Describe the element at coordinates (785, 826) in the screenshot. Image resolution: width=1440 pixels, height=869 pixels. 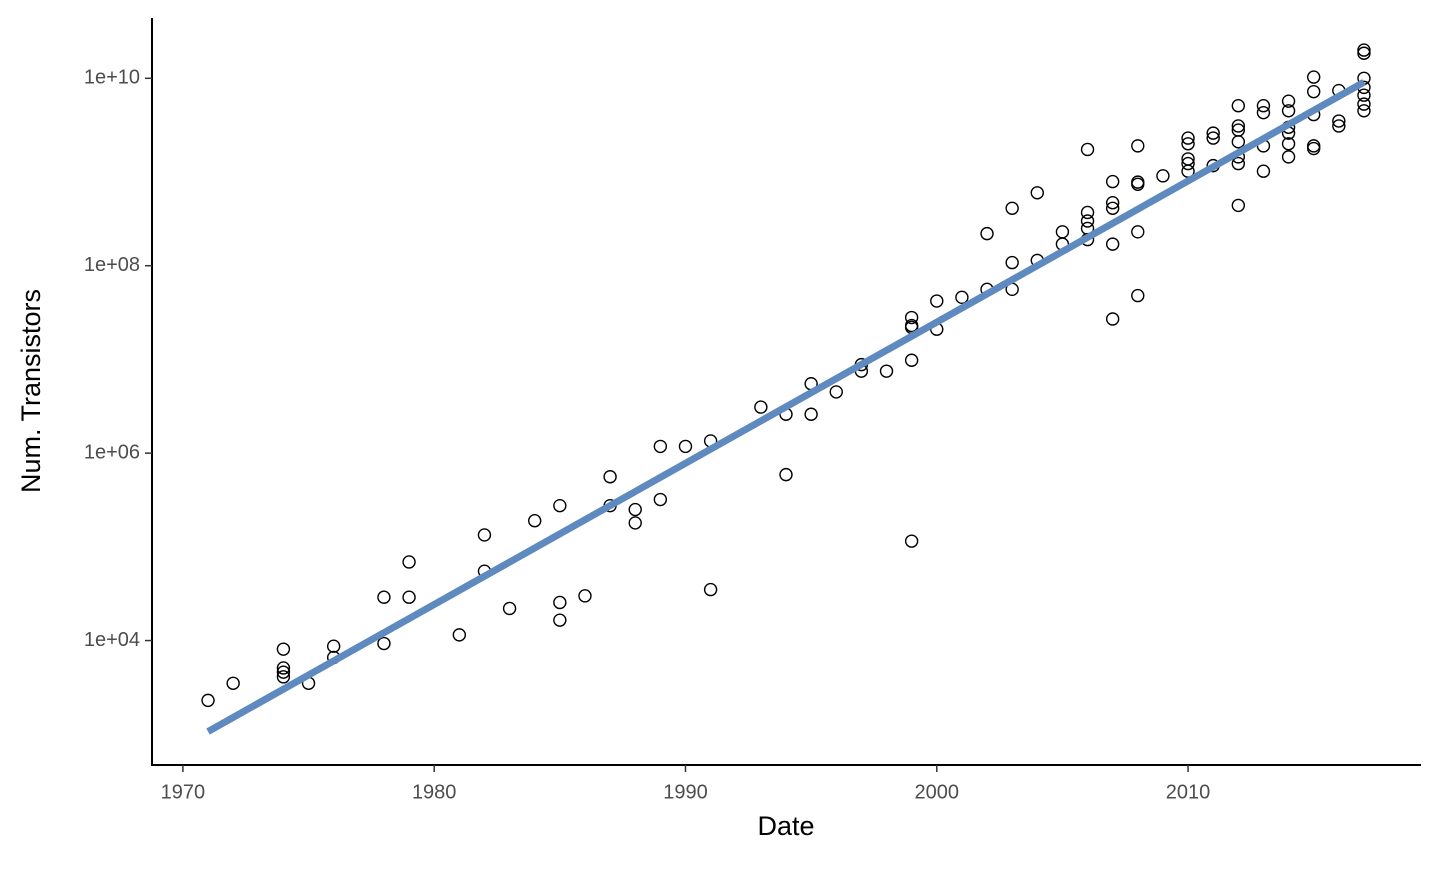
I see `x-axis-title: Date` at that location.